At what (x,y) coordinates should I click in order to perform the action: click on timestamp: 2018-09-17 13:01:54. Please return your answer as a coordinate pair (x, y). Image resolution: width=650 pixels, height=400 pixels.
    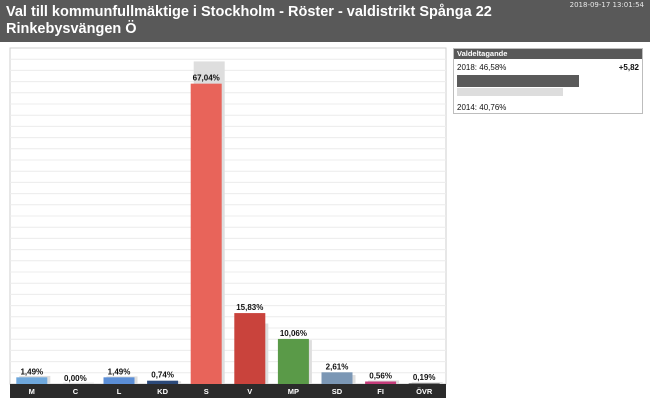
    Looking at the image, I should click on (606, 5).